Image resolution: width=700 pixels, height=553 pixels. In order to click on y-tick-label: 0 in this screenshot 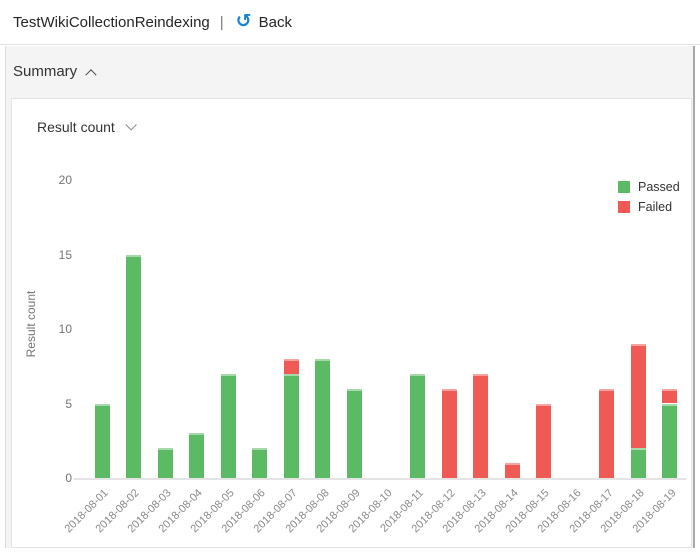, I will do `click(68, 478)`.